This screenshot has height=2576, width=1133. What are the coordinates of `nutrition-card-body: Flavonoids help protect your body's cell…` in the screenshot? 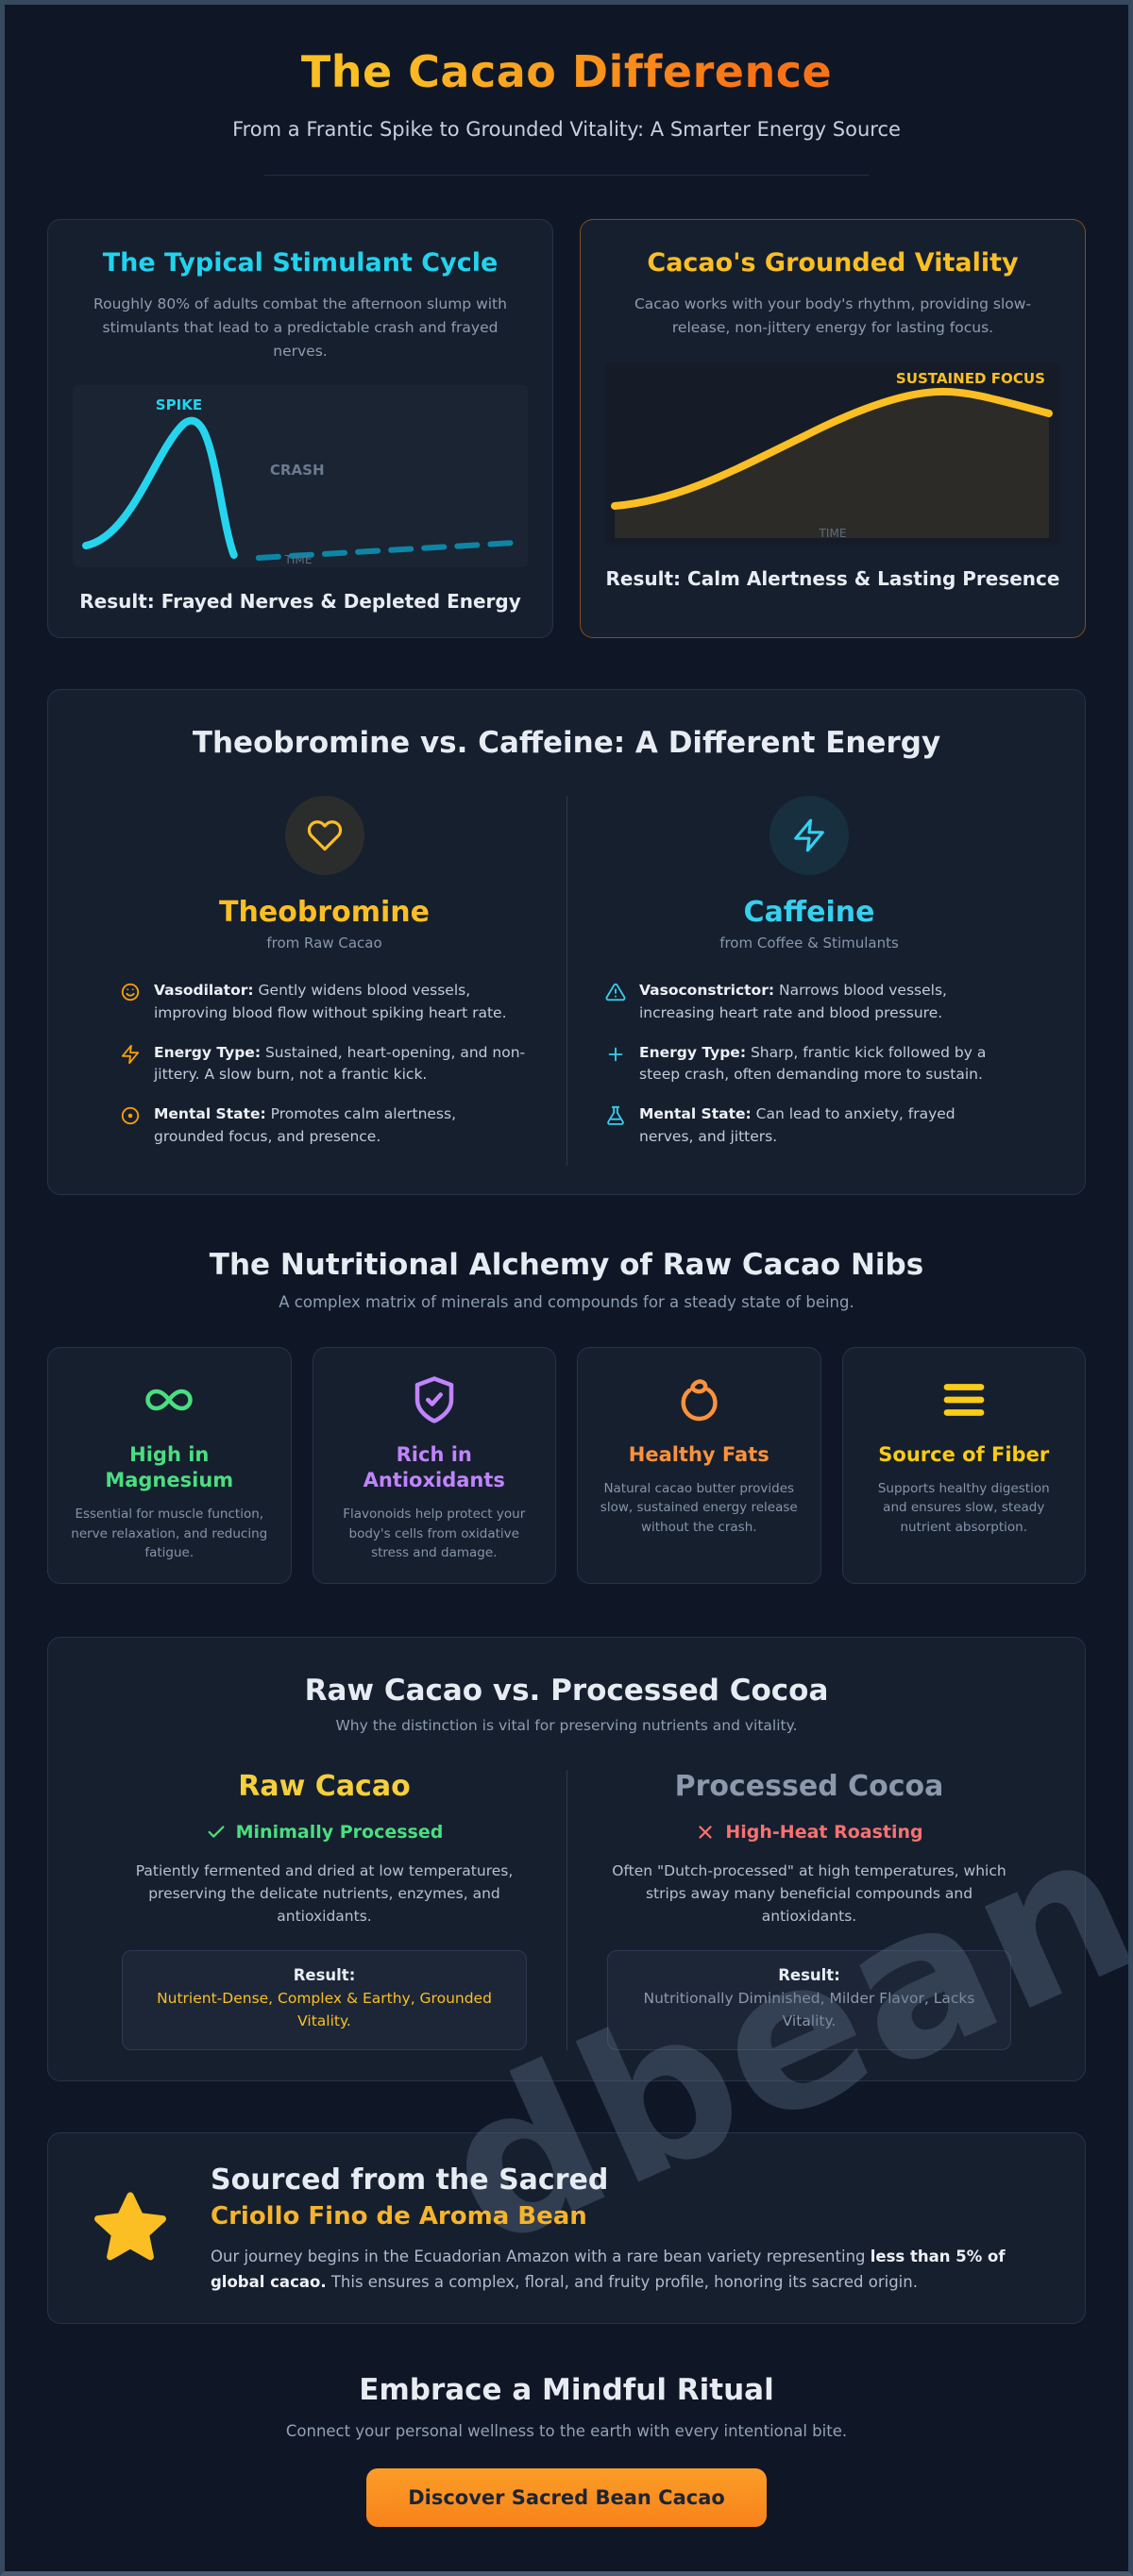 It's located at (435, 1533).